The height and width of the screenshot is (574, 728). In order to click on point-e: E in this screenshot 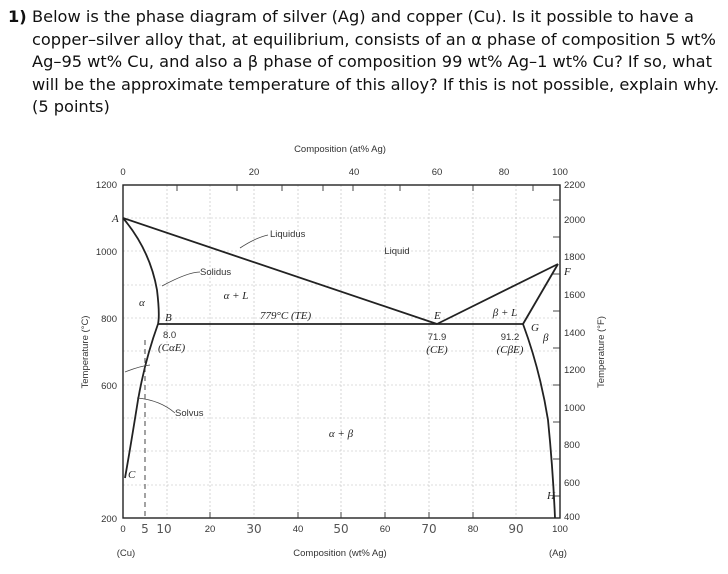, I will do `click(437, 316)`.